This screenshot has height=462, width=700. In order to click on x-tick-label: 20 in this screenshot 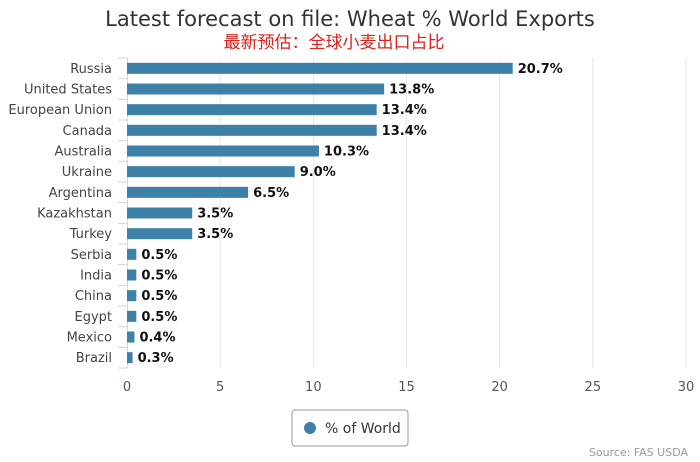, I will do `click(499, 387)`.